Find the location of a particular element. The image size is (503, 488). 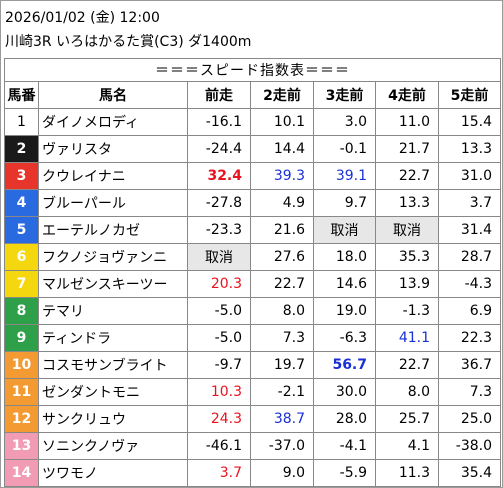

horse-name-cell: ゼンダントモニ is located at coordinates (113, 392).